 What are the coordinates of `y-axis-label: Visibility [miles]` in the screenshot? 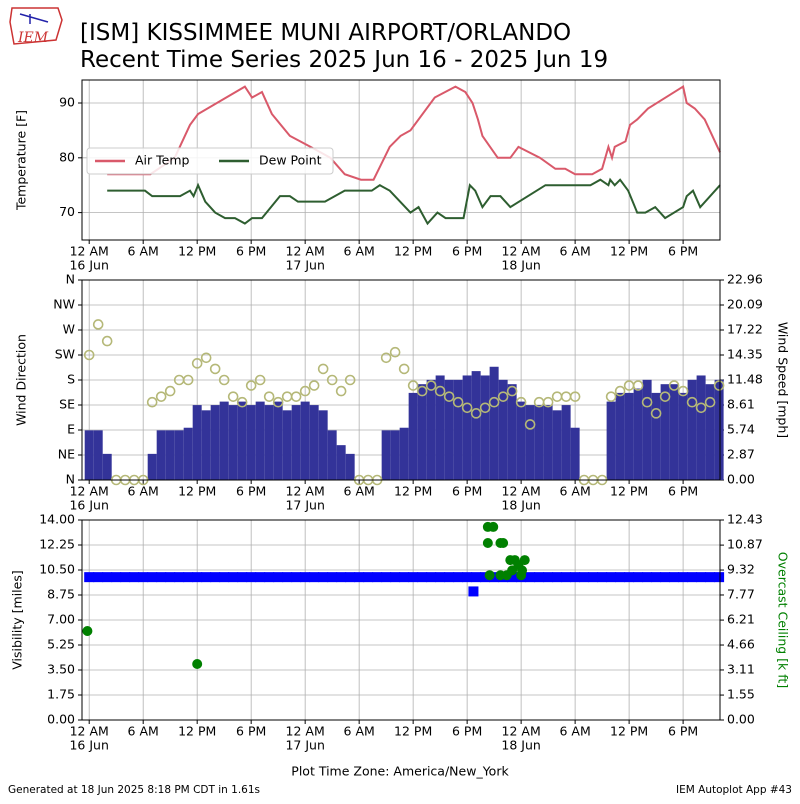 It's located at (17, 619).